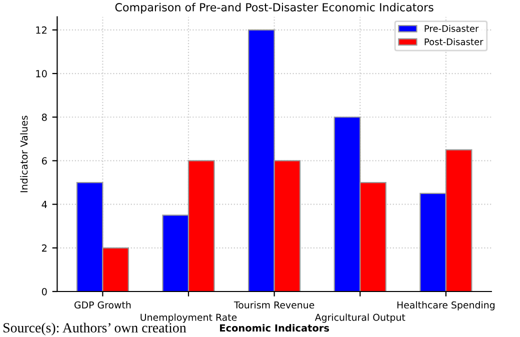  I want to click on legend-label: Pre-Disaster, so click(451, 28).